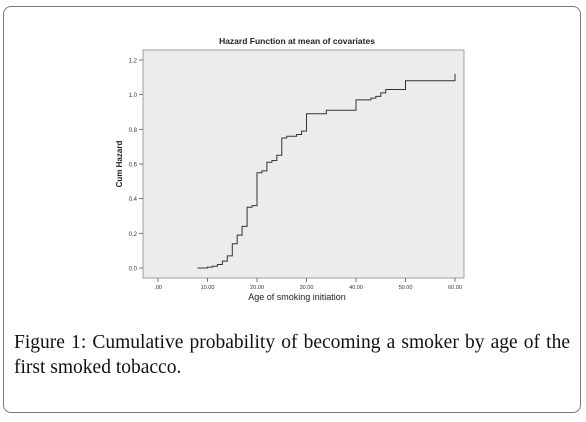  What do you see at coordinates (257, 288) in the screenshot?
I see `x-tick-label: 20.00` at bounding box center [257, 288].